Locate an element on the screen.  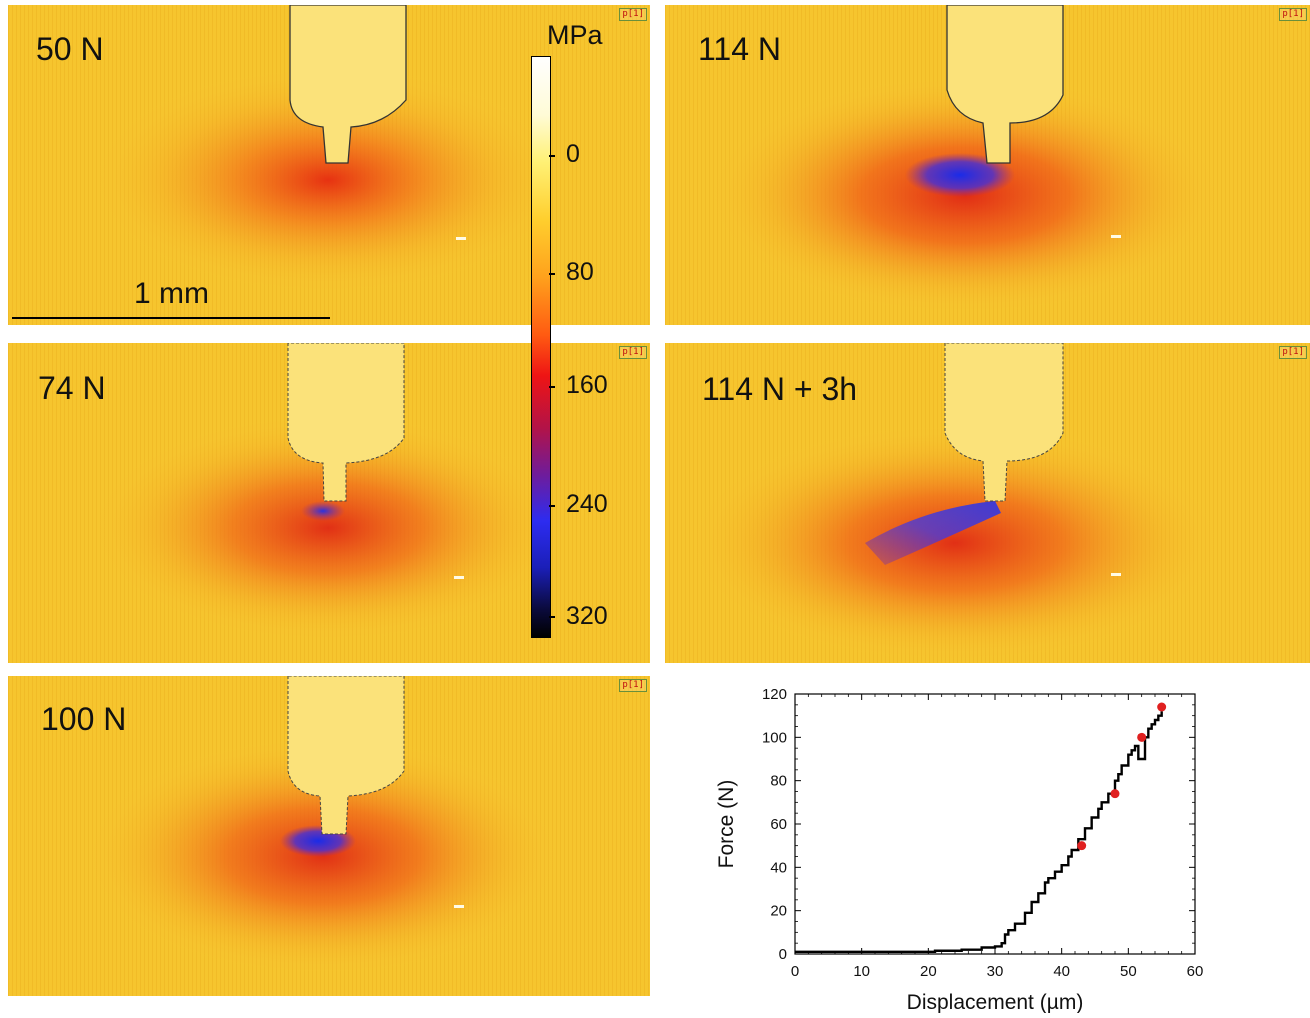
y-tick-label: 0 is located at coordinates (783, 954).